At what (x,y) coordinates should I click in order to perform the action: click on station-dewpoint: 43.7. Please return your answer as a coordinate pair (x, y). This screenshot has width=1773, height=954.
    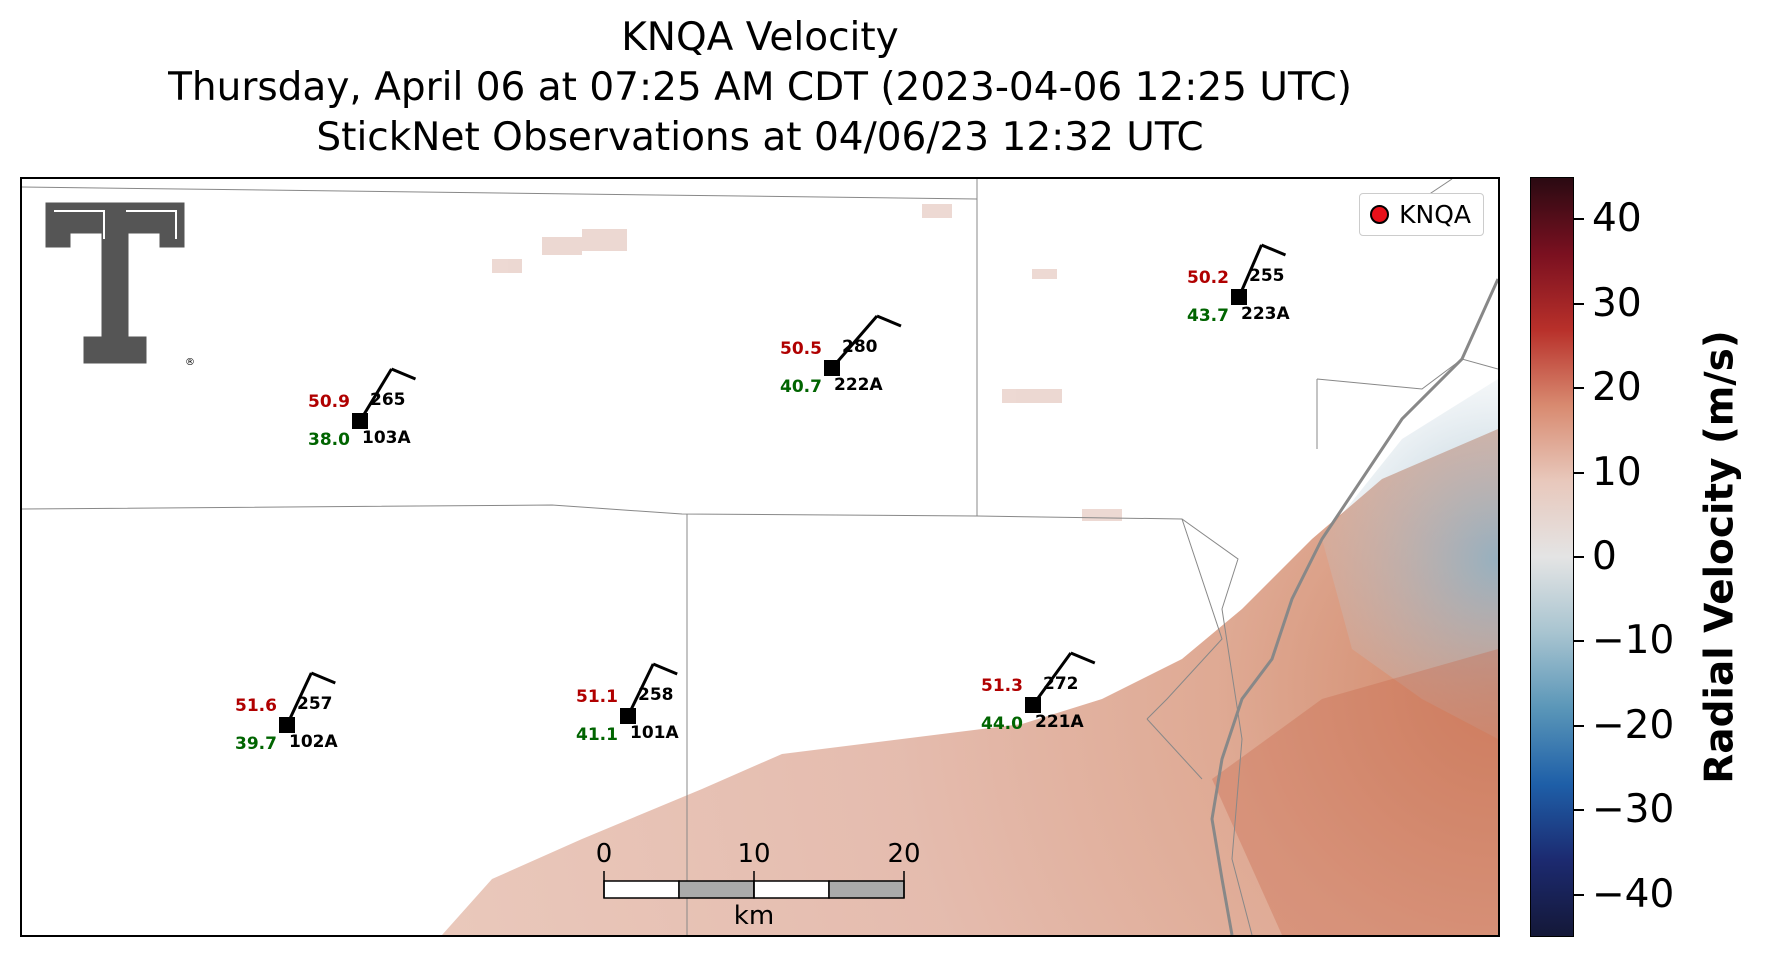
    Looking at the image, I should click on (1208, 316).